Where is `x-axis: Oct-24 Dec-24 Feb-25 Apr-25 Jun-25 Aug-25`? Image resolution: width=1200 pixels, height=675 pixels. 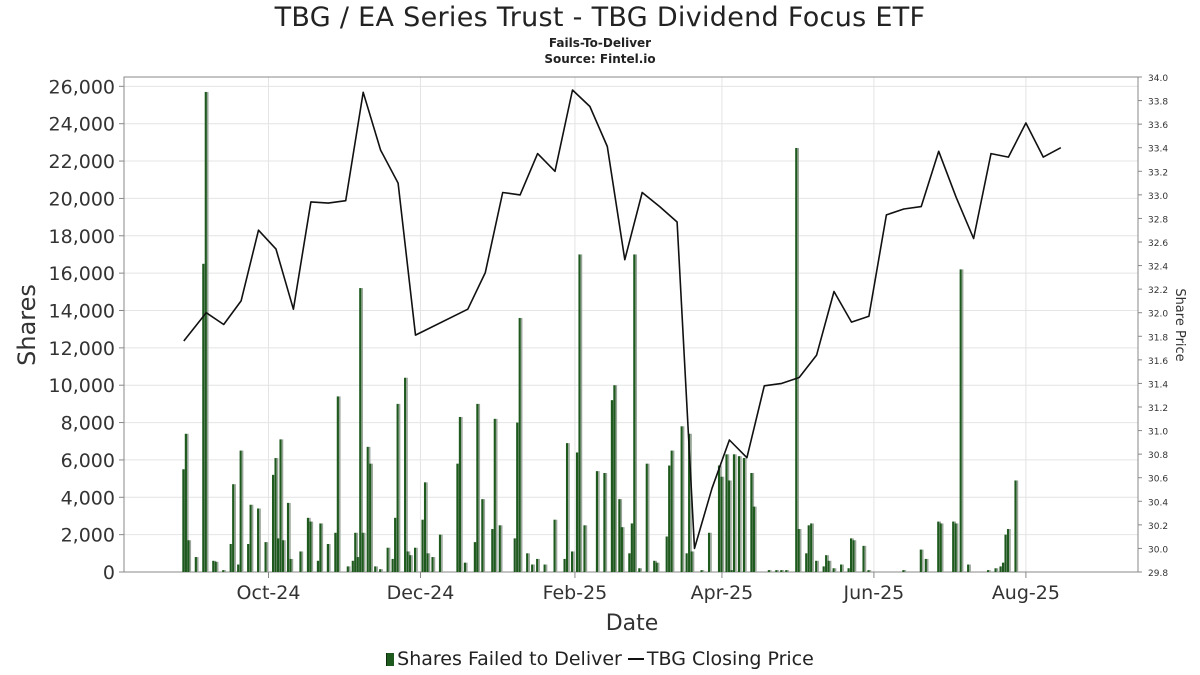 x-axis: Oct-24 Dec-24 Feb-25 Apr-25 Jun-25 Aug-25 is located at coordinates (648, 588).